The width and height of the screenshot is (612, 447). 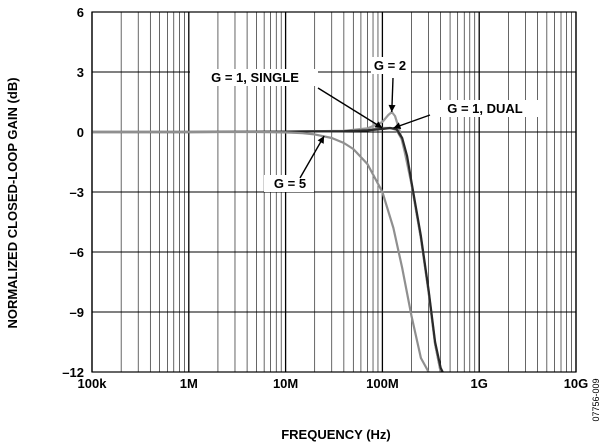 I want to click on y-tick-label: 3, so click(x=80, y=72).